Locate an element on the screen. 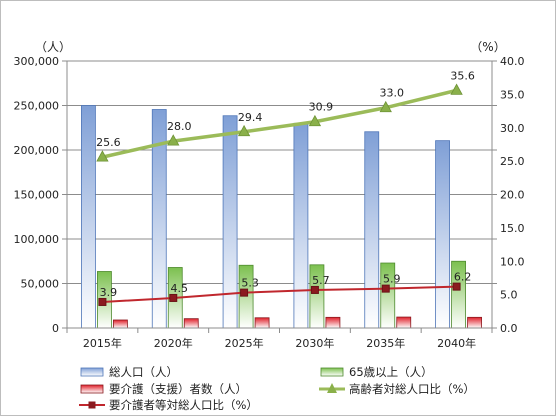 This screenshot has height=419, width=556. y-right-tick-label: 15.0 is located at coordinates (512, 228).